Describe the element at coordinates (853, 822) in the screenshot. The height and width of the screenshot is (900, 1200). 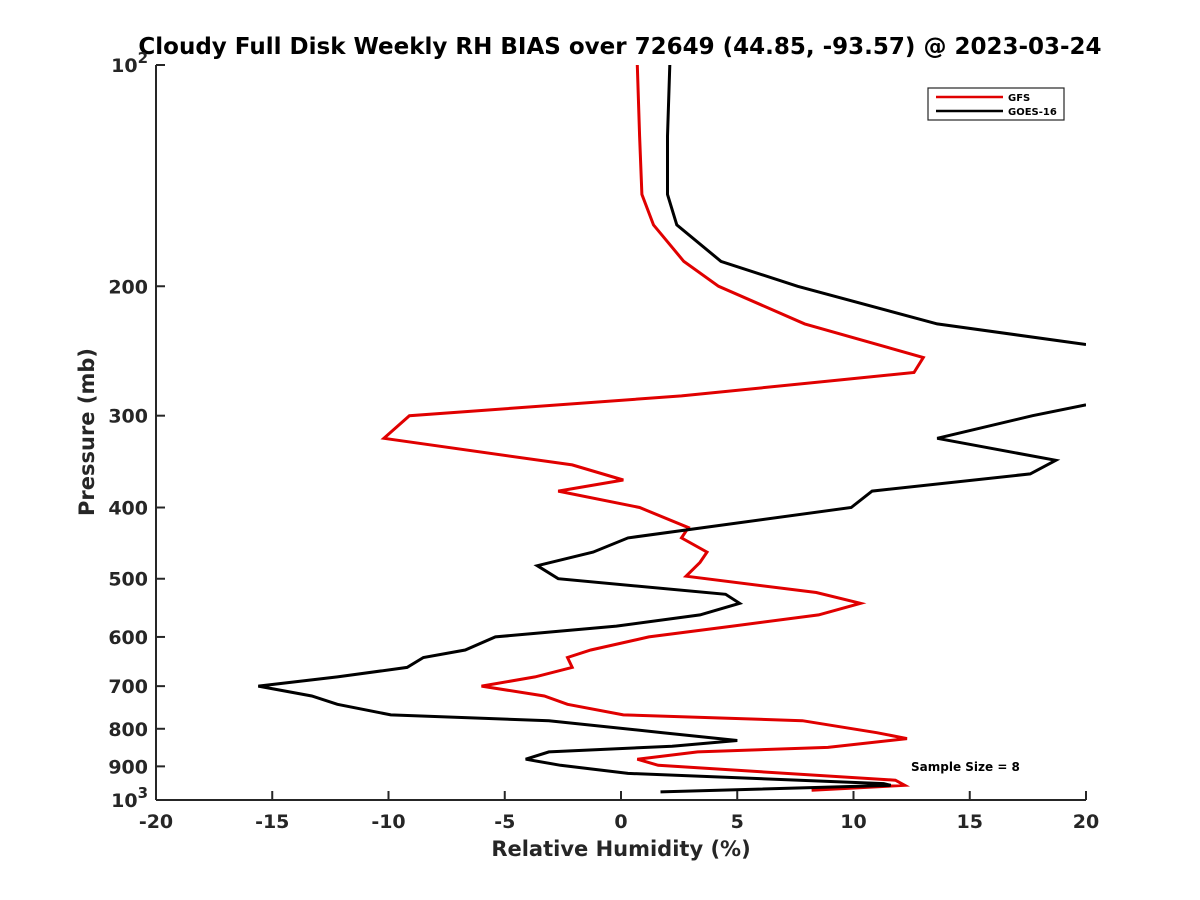
I see `x-tick-label: 10` at that location.